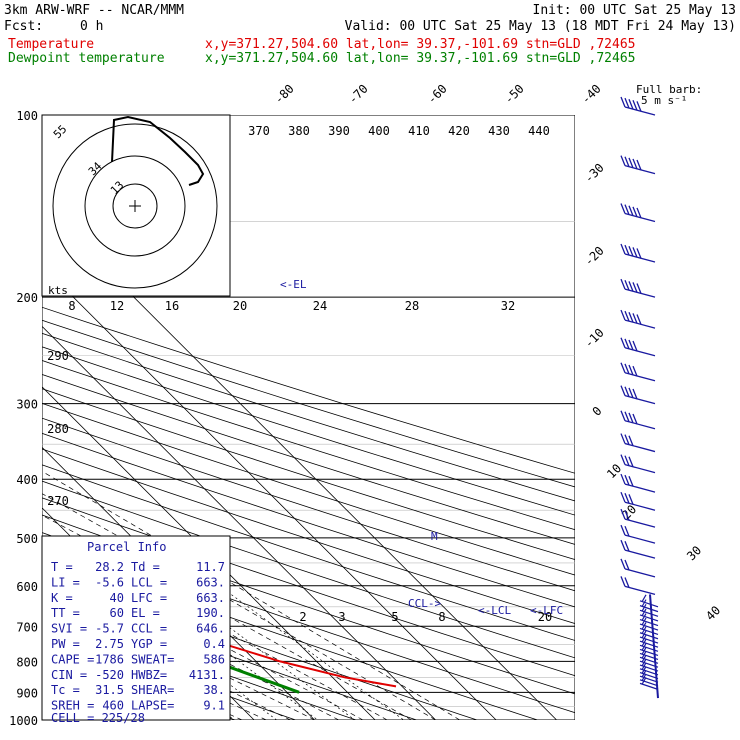  What do you see at coordinates (149, 675) in the screenshot?
I see `parcel-info-cell: HWBZ=` at bounding box center [149, 675].